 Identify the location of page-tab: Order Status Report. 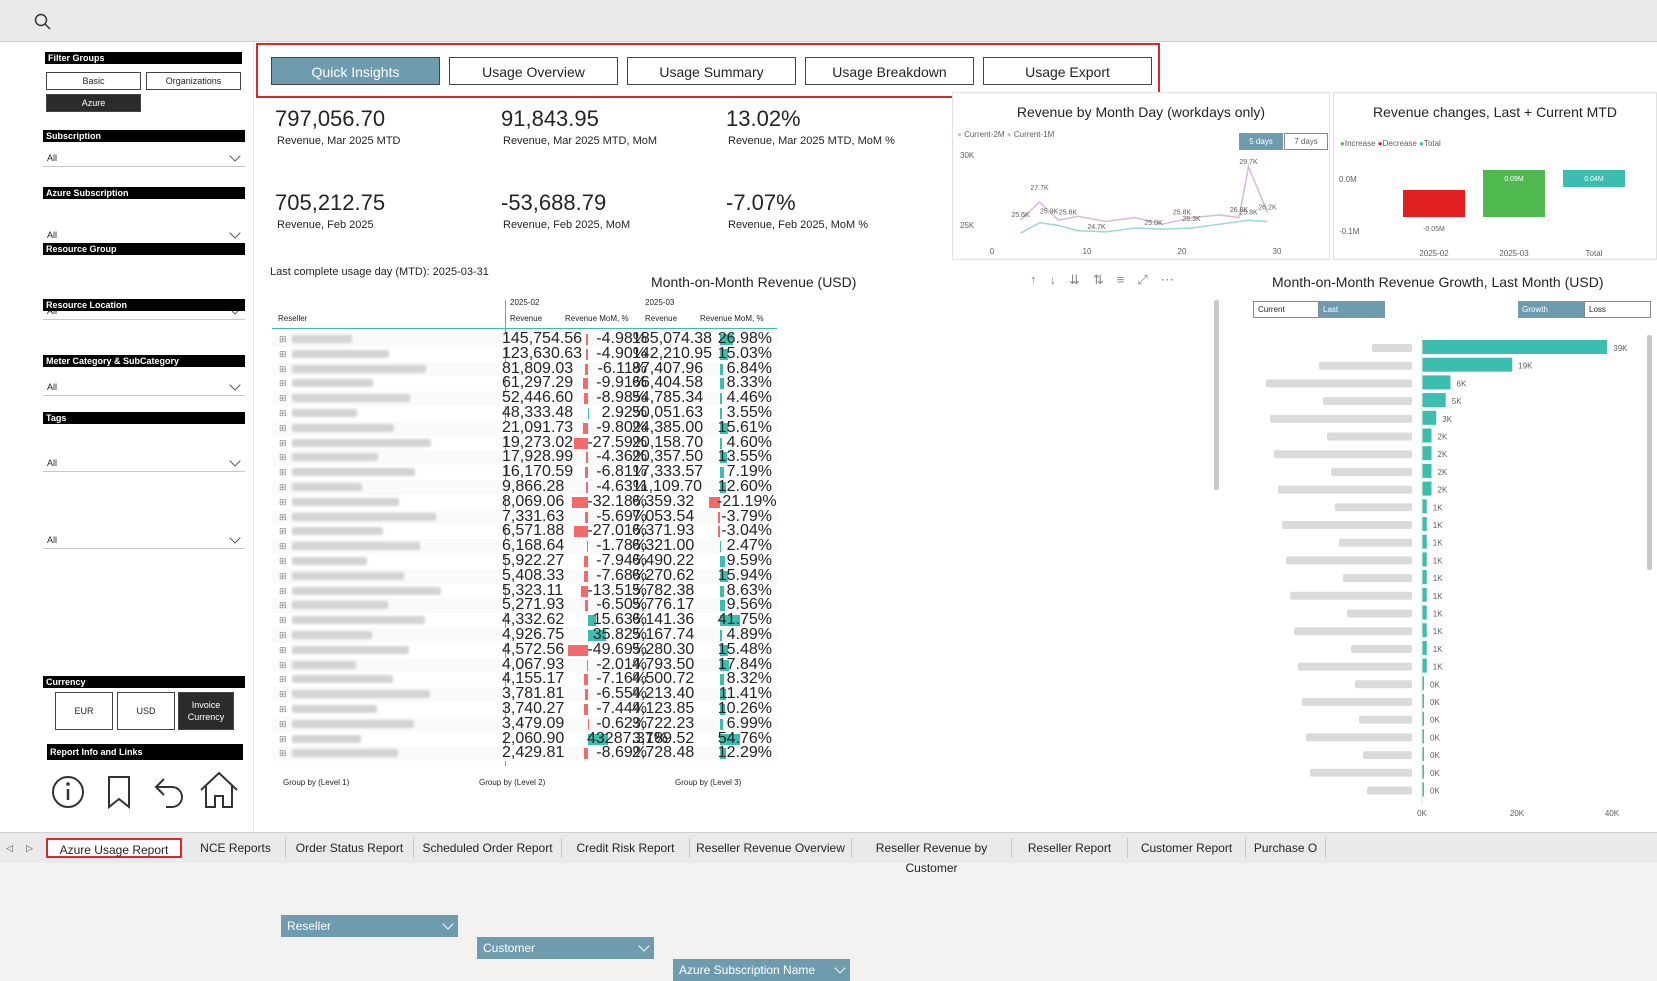
(350, 848).